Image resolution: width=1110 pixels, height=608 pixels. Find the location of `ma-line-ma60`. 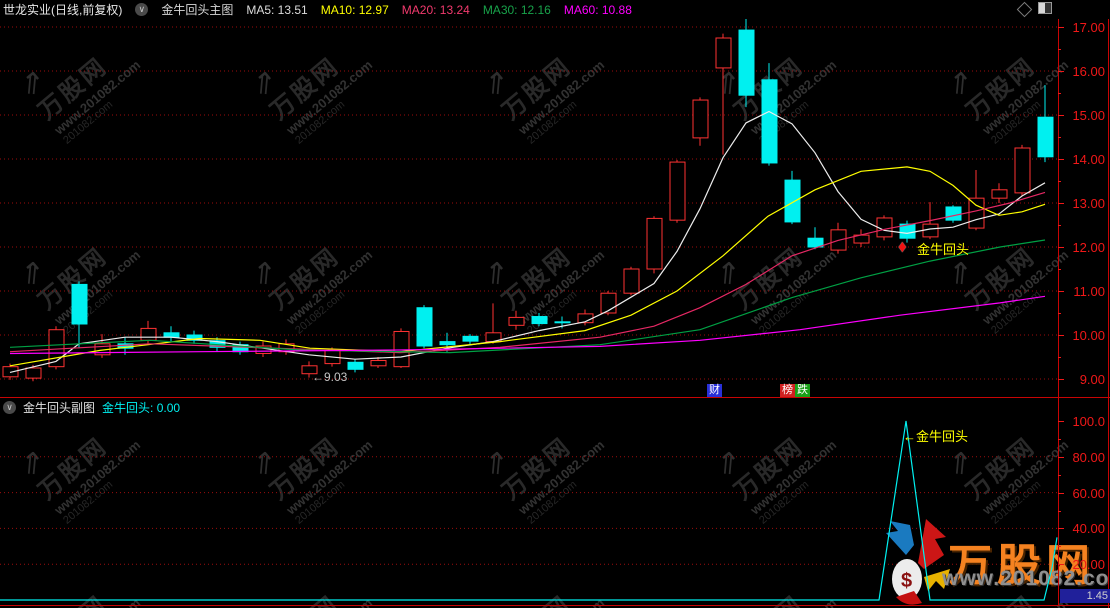

ma-line-ma60 is located at coordinates (527, 325).